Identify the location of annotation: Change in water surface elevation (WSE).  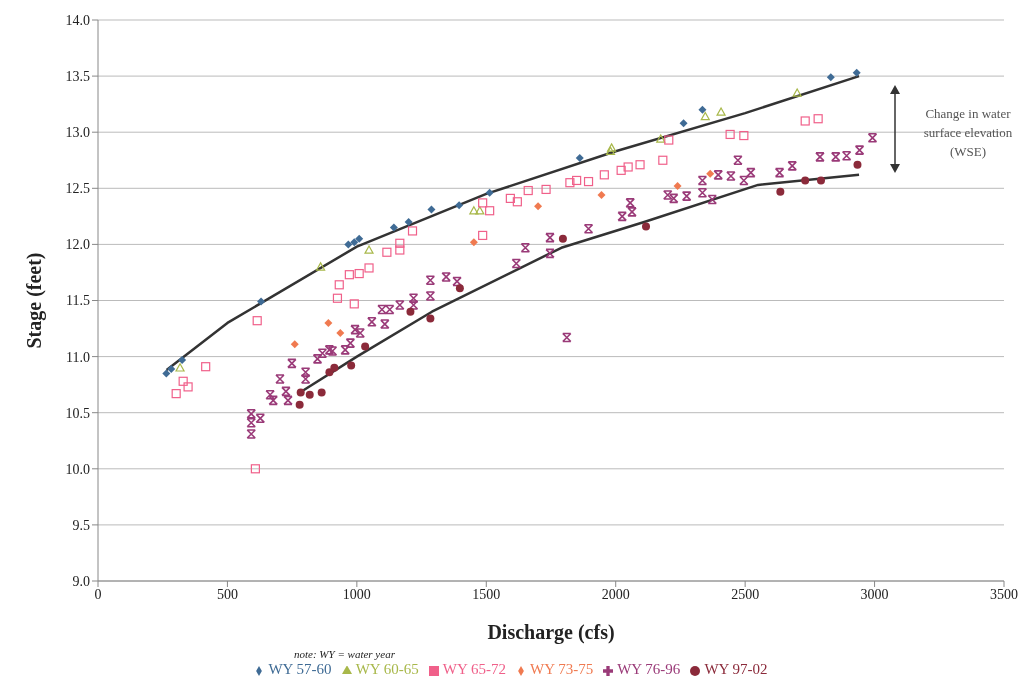
(968, 133).